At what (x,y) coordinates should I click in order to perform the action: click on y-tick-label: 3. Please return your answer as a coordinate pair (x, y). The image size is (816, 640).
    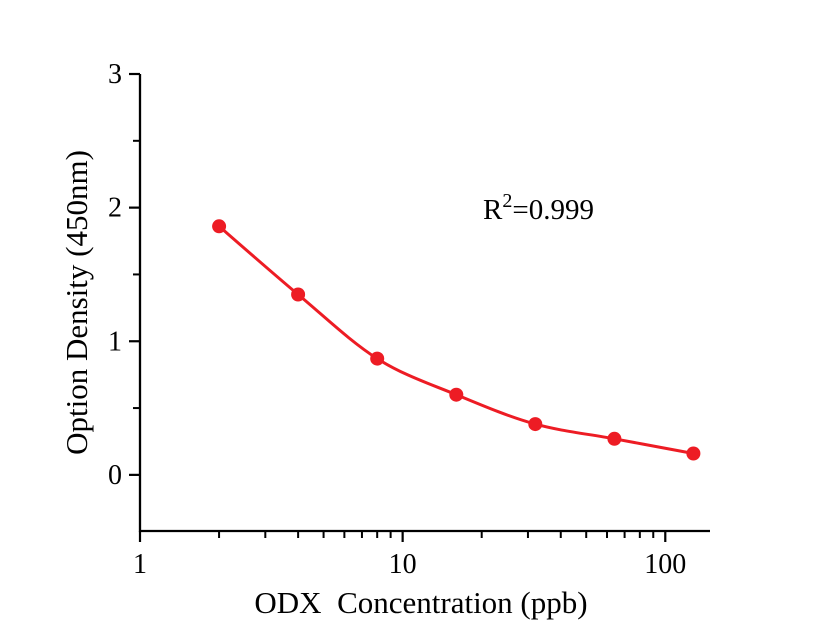
    Looking at the image, I should click on (115, 74).